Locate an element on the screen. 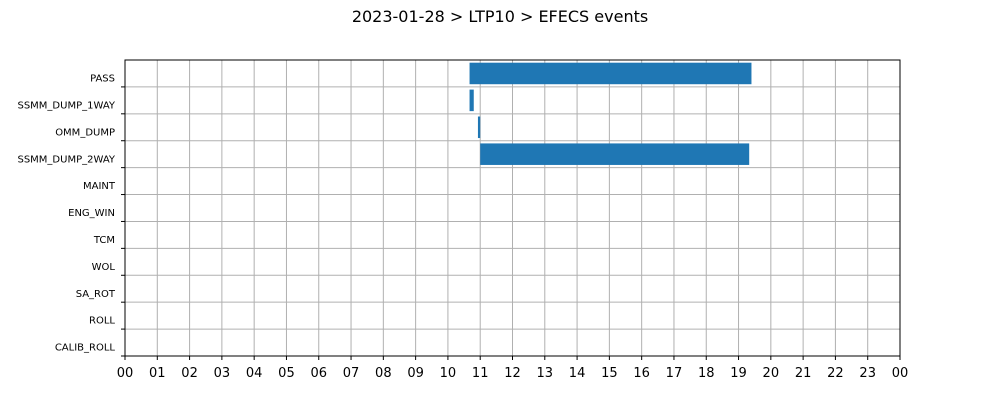 The image size is (1000, 400). x-tick-label: 01 is located at coordinates (157, 373).